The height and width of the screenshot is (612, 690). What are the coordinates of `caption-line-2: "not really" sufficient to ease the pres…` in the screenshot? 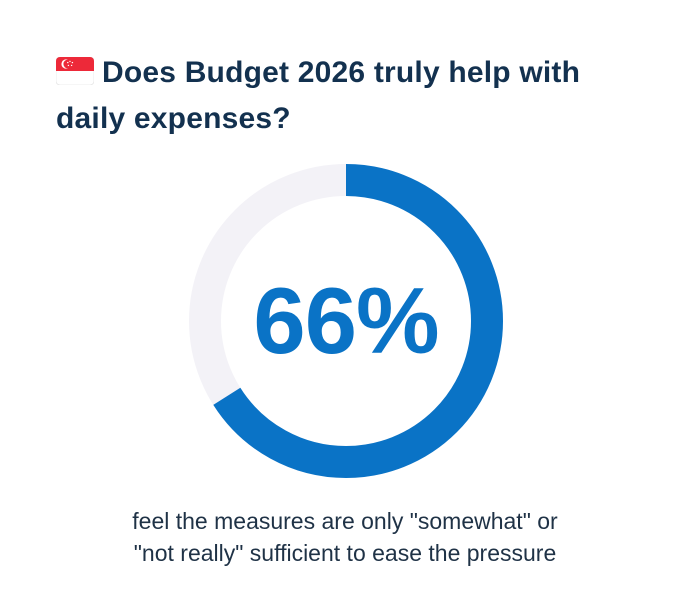 It's located at (345, 553).